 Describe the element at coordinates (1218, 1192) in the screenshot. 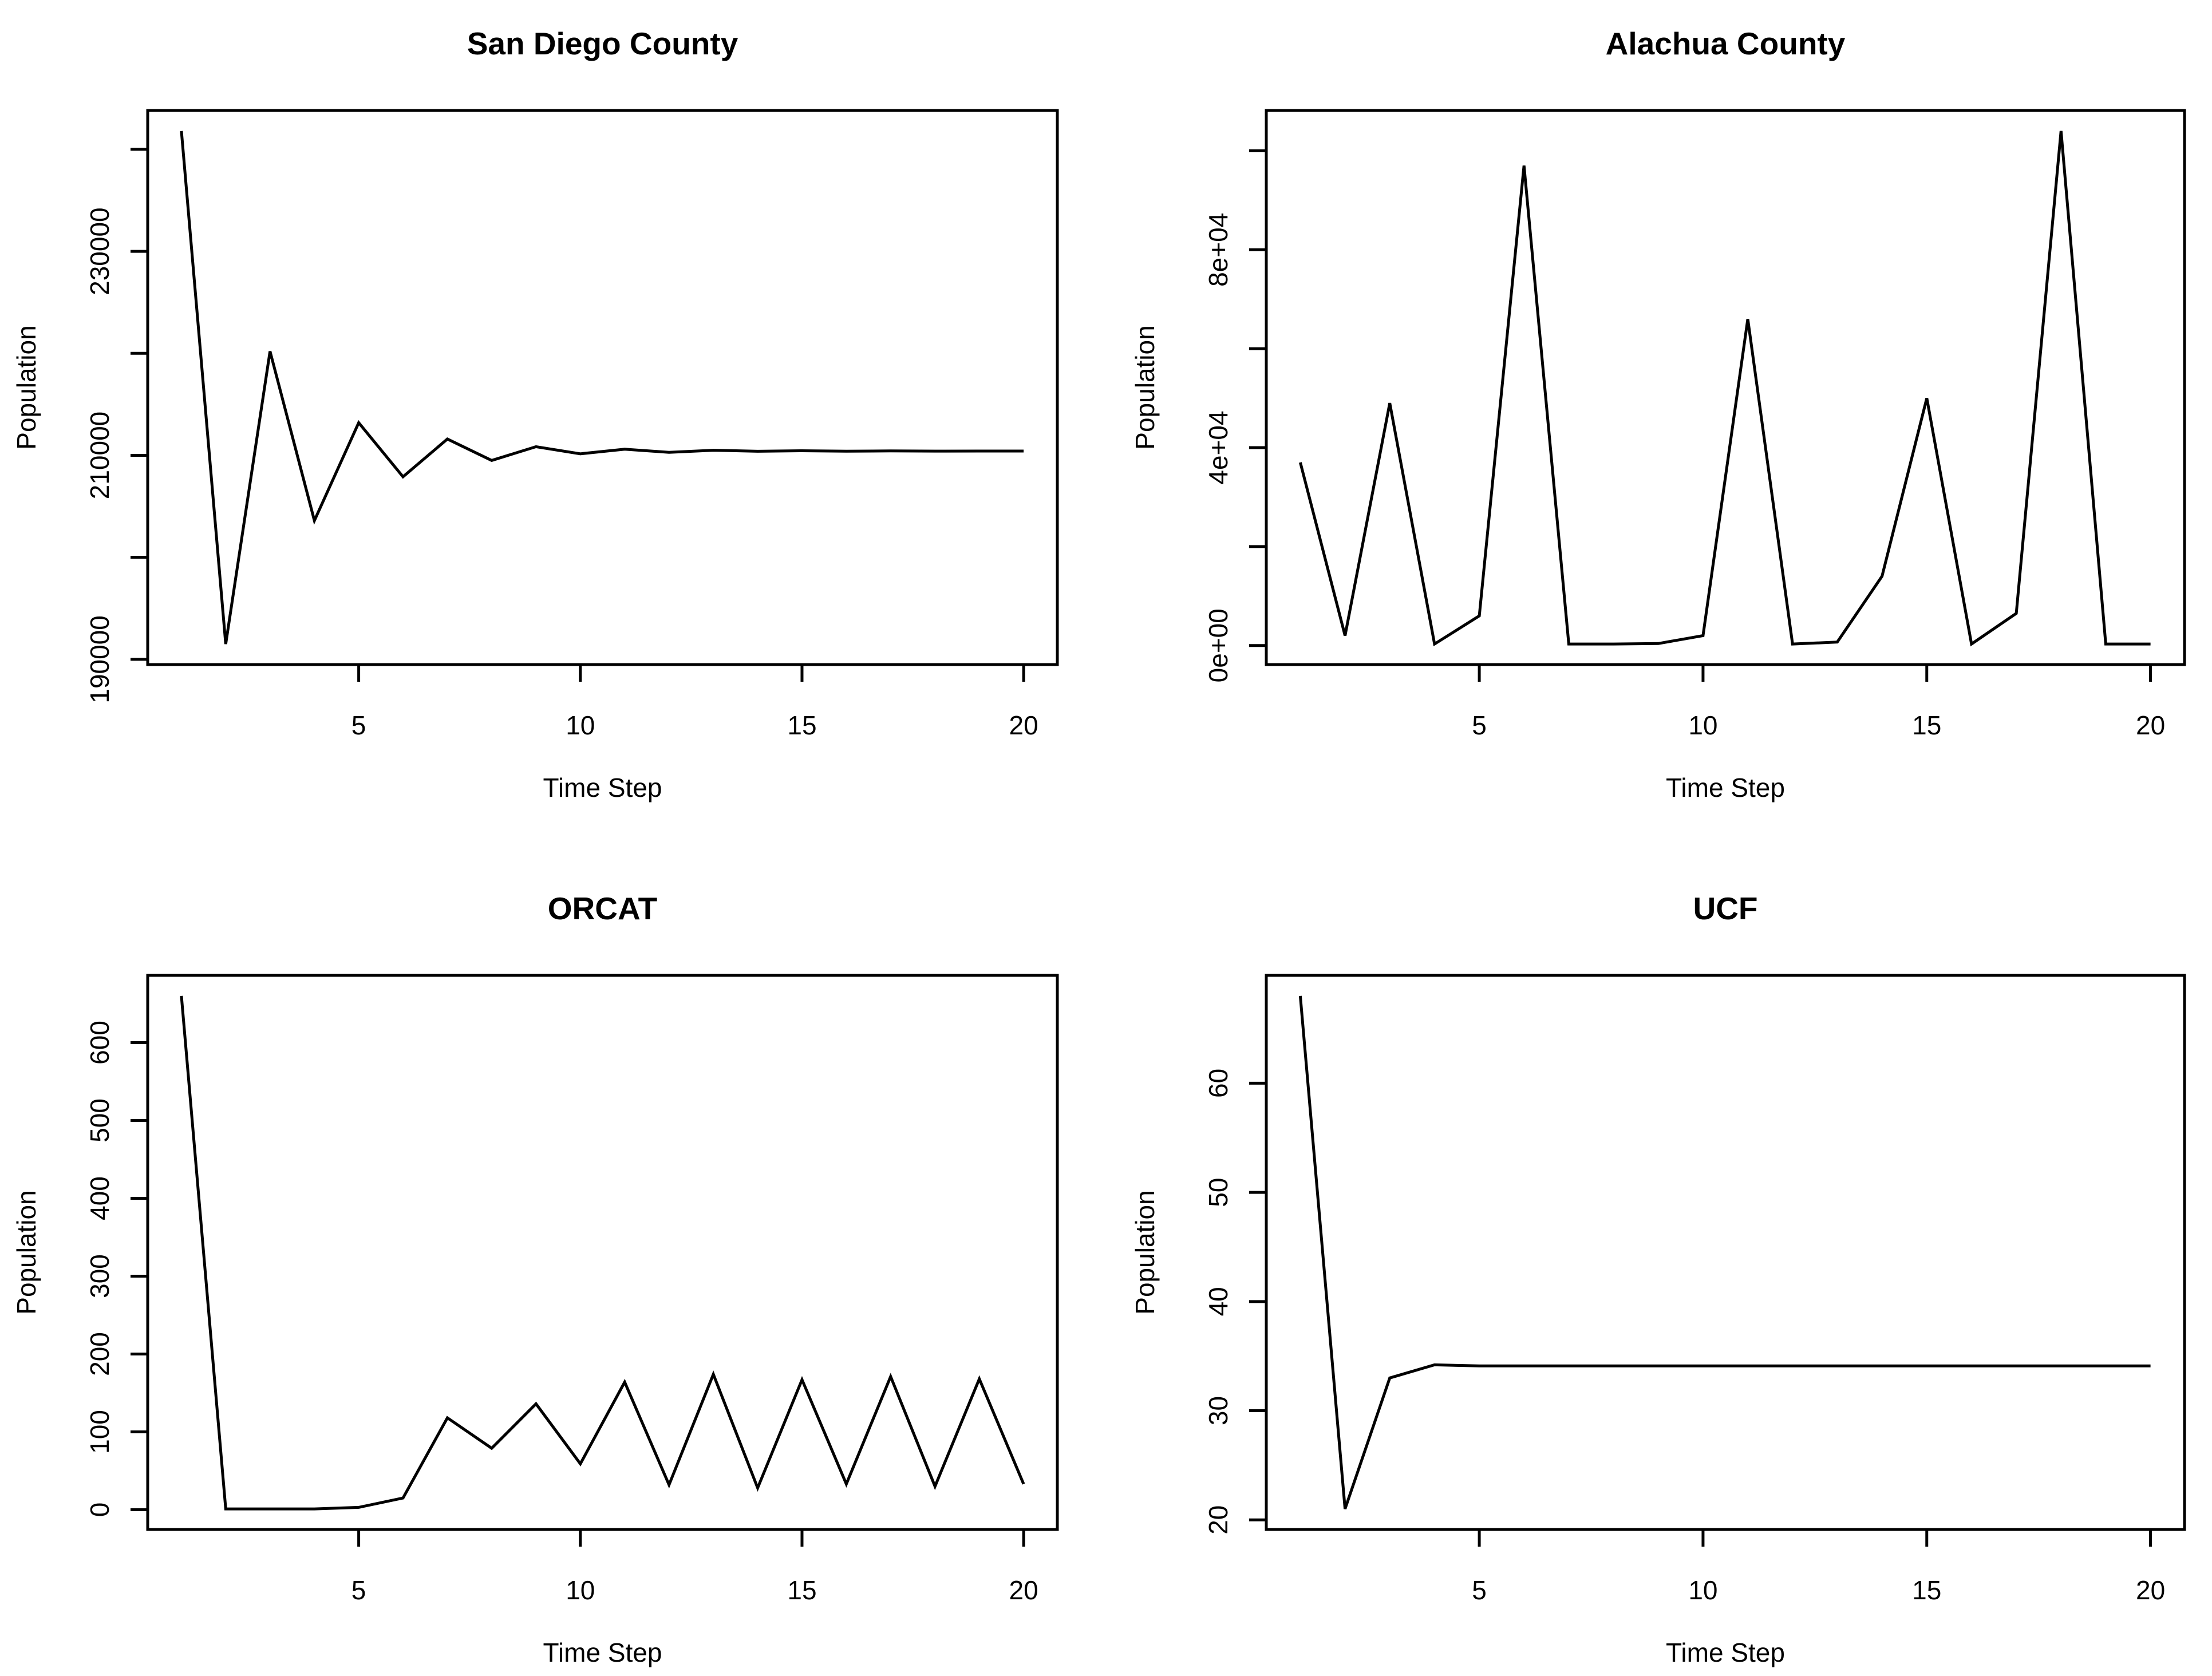

I see `y-tick-label: 50` at that location.